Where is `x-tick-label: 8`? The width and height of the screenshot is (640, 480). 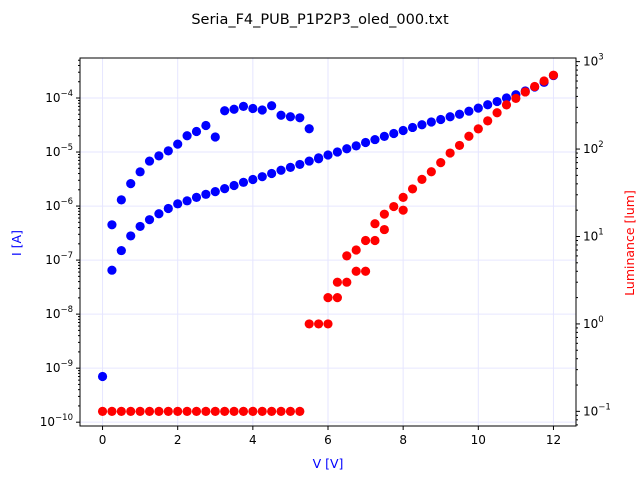 x-tick-label: 8 is located at coordinates (403, 440).